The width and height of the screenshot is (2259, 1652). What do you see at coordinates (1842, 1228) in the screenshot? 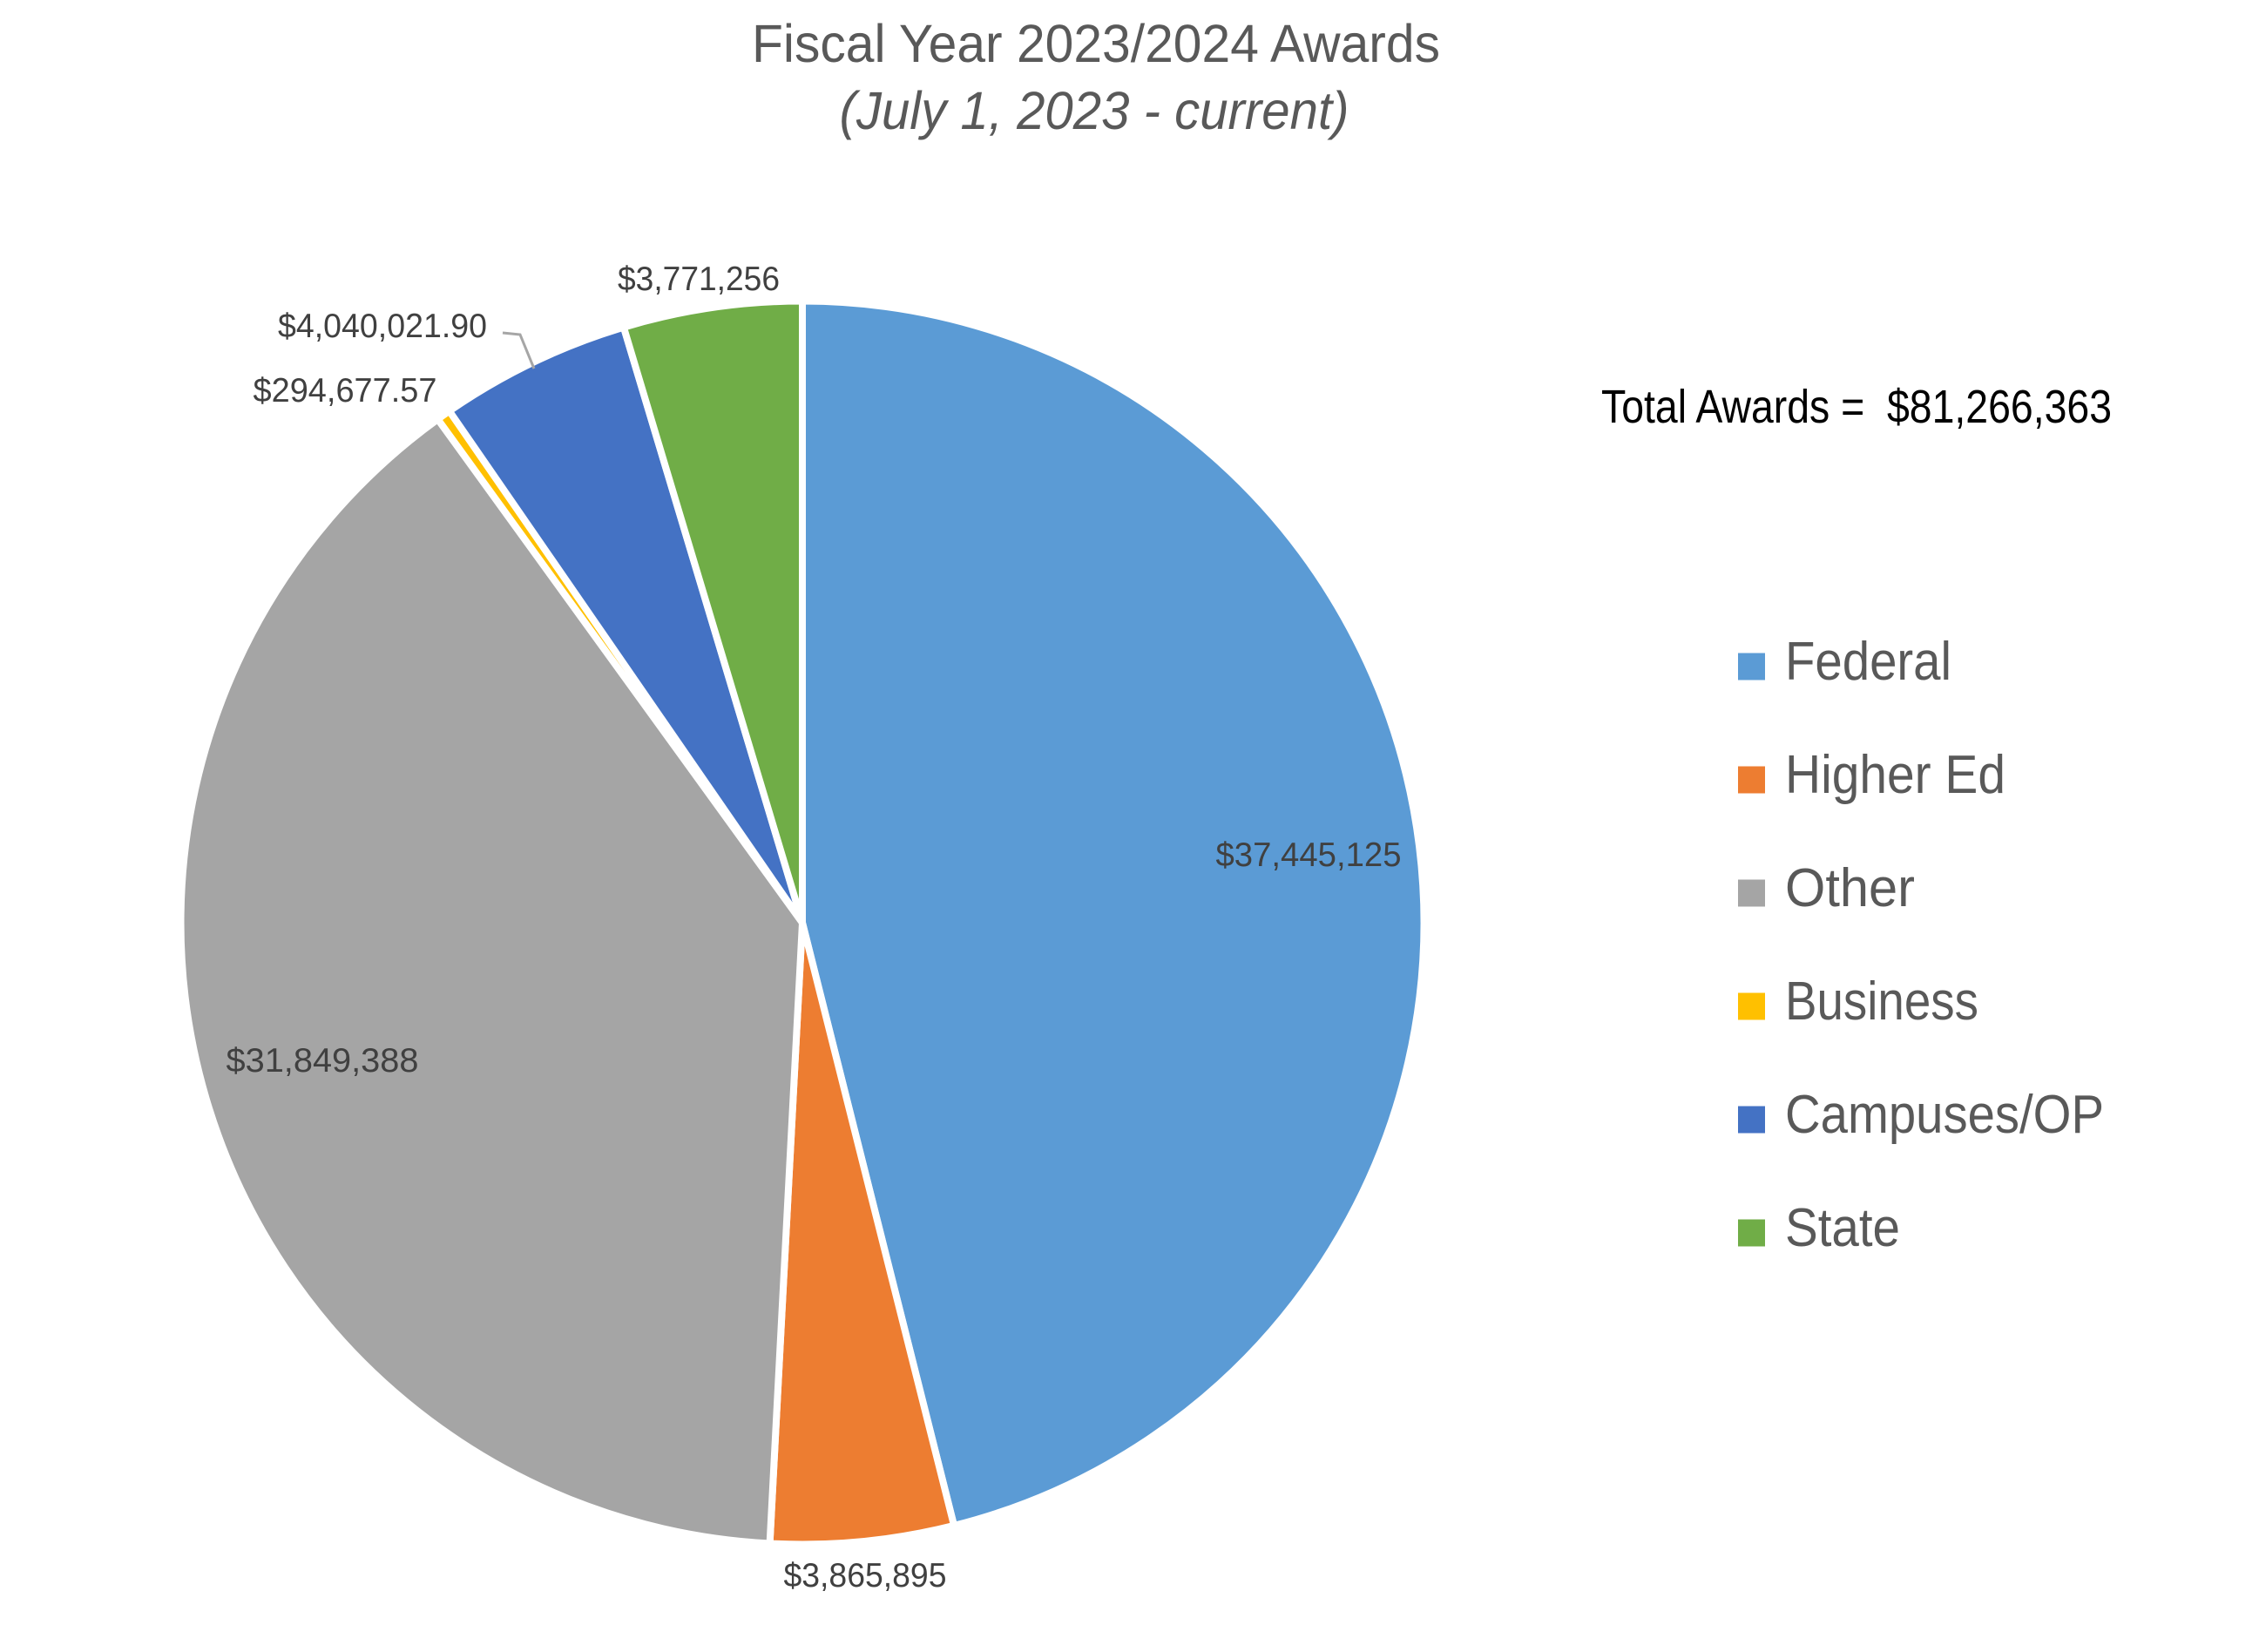
I see `svg-text: State` at bounding box center [1842, 1228].